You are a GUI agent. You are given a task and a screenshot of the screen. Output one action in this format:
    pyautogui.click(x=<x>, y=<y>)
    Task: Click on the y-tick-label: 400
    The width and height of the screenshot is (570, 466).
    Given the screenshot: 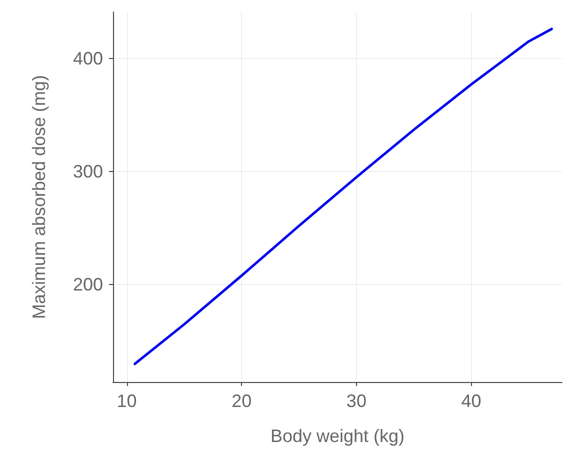 What is the action you would take?
    pyautogui.click(x=87, y=58)
    